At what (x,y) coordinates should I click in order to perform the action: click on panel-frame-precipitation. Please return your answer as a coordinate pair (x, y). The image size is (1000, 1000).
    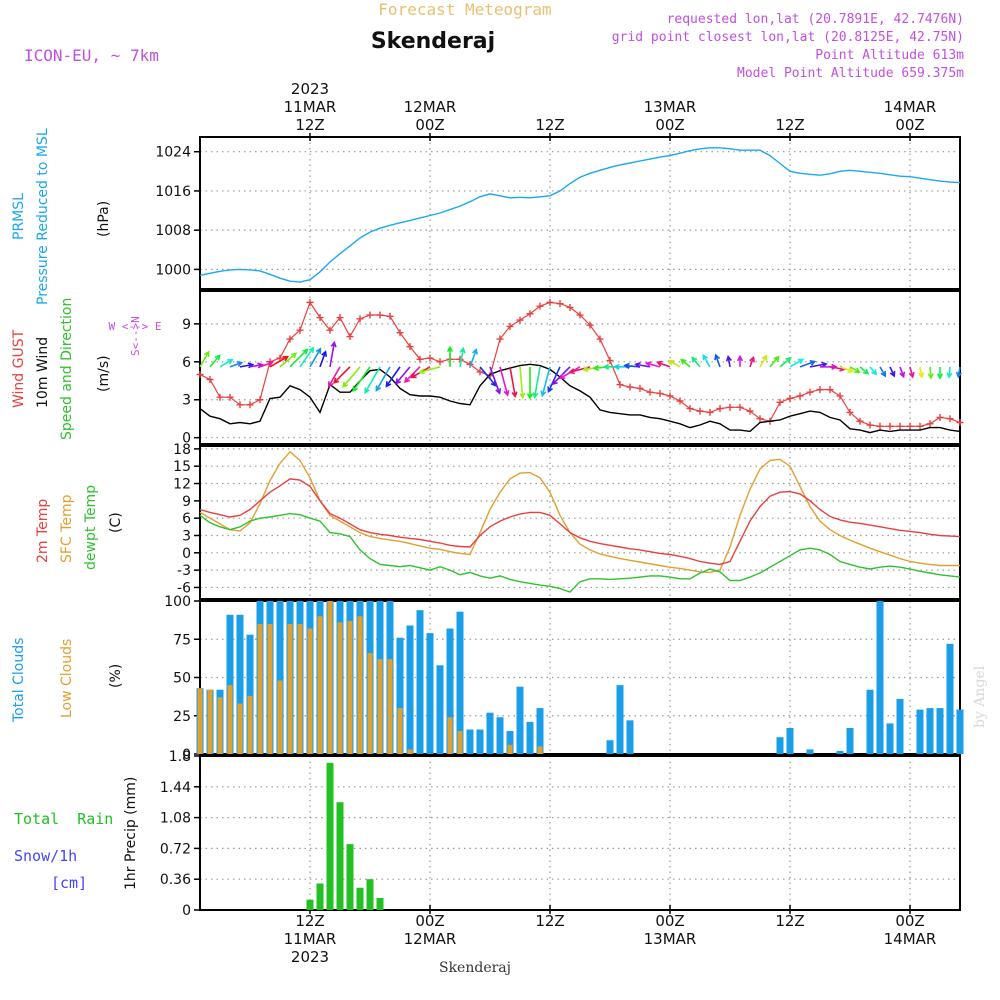
    Looking at the image, I should click on (580, 833).